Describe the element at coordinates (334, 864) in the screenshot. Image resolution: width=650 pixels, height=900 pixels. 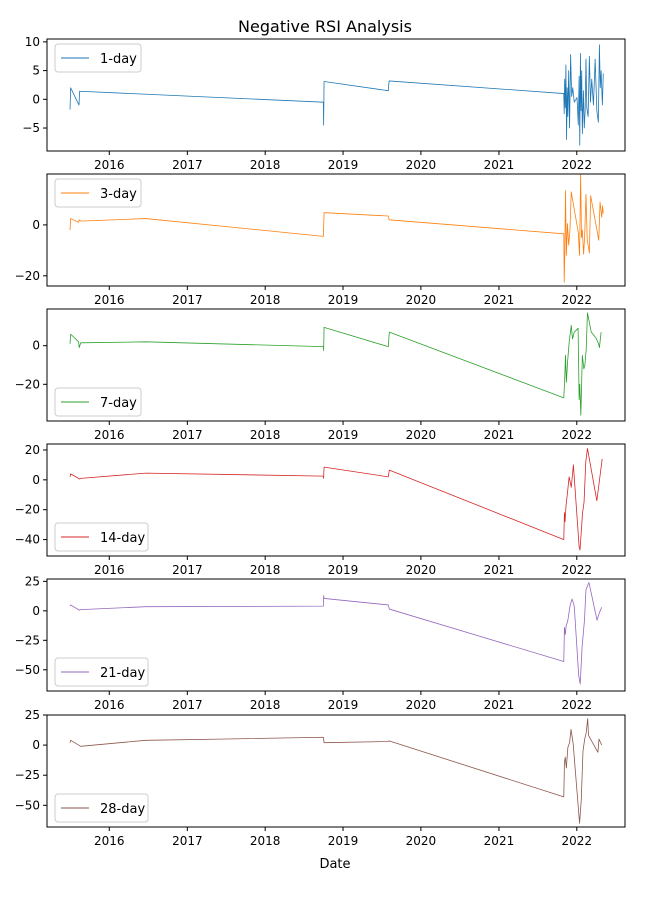
I see `x-axis-label: Date` at that location.